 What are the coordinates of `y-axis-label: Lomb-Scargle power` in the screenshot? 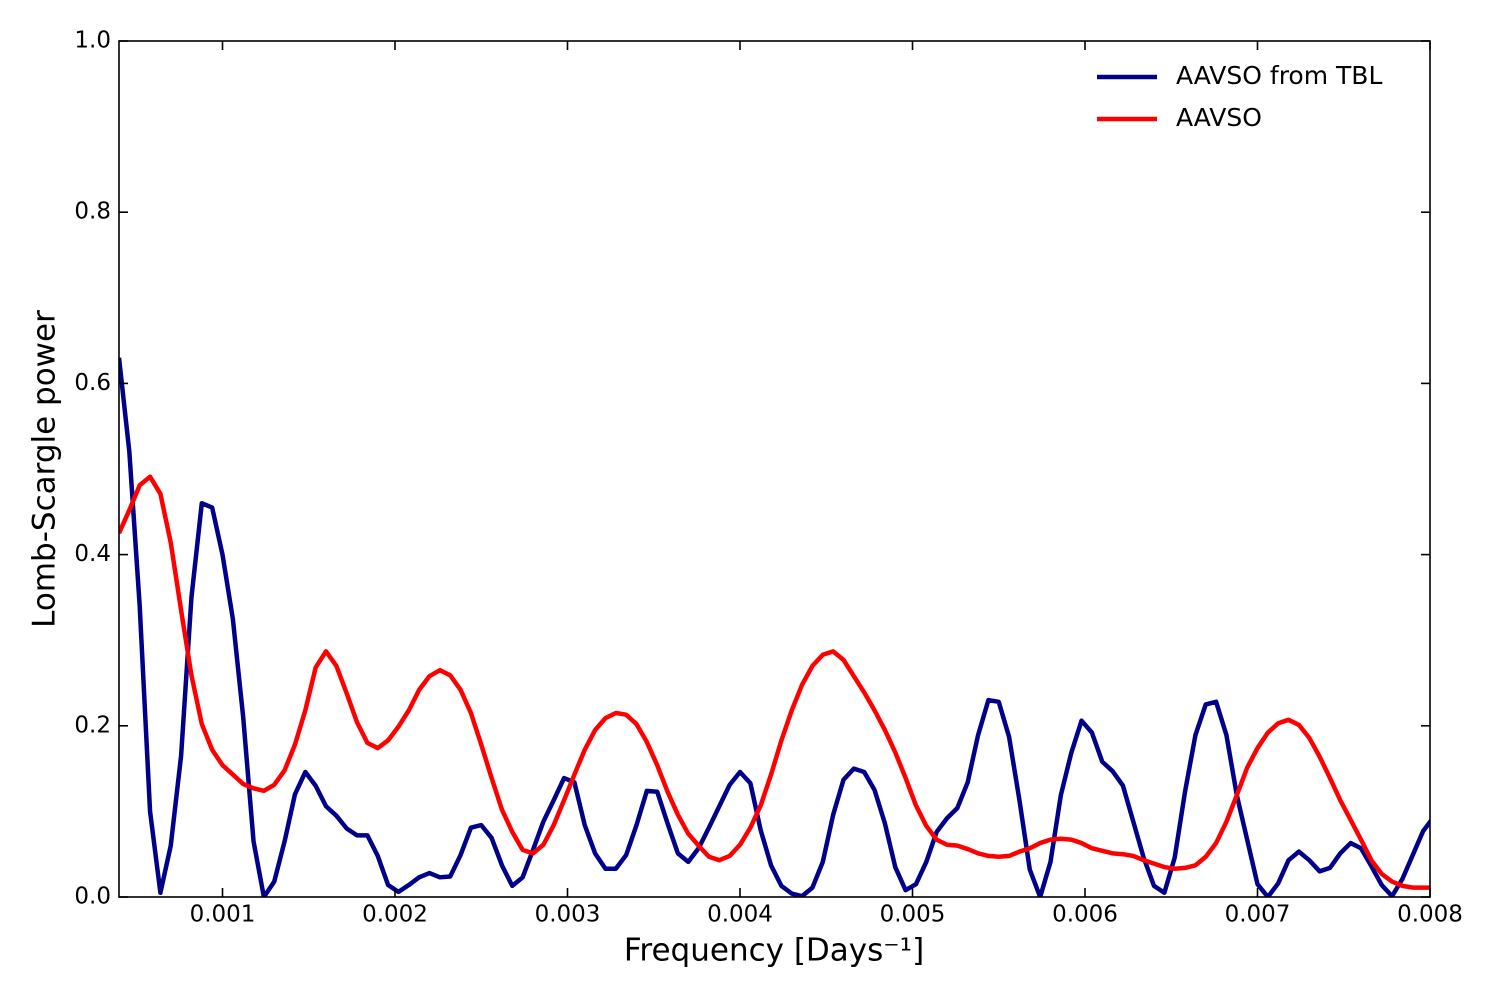 It's located at (45, 469).